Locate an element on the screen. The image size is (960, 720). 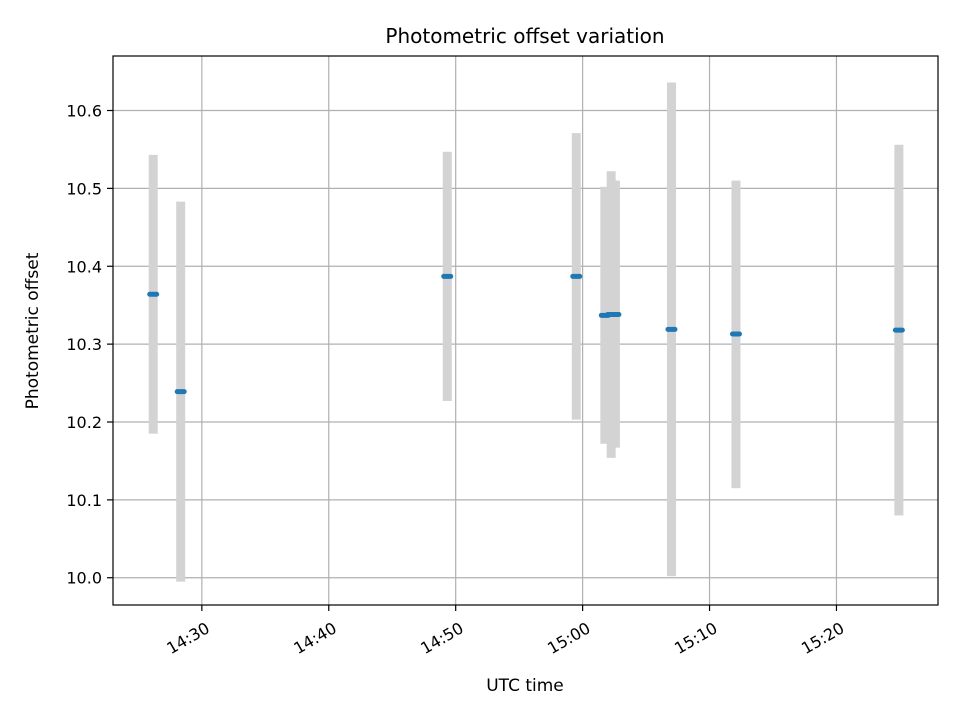
data-points is located at coordinates (526, 334).